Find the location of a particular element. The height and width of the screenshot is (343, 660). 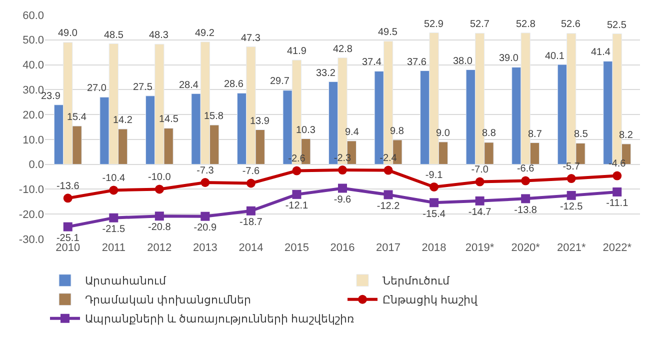

legend-label: Դրամական փոխանցումներ is located at coordinates (168, 300).